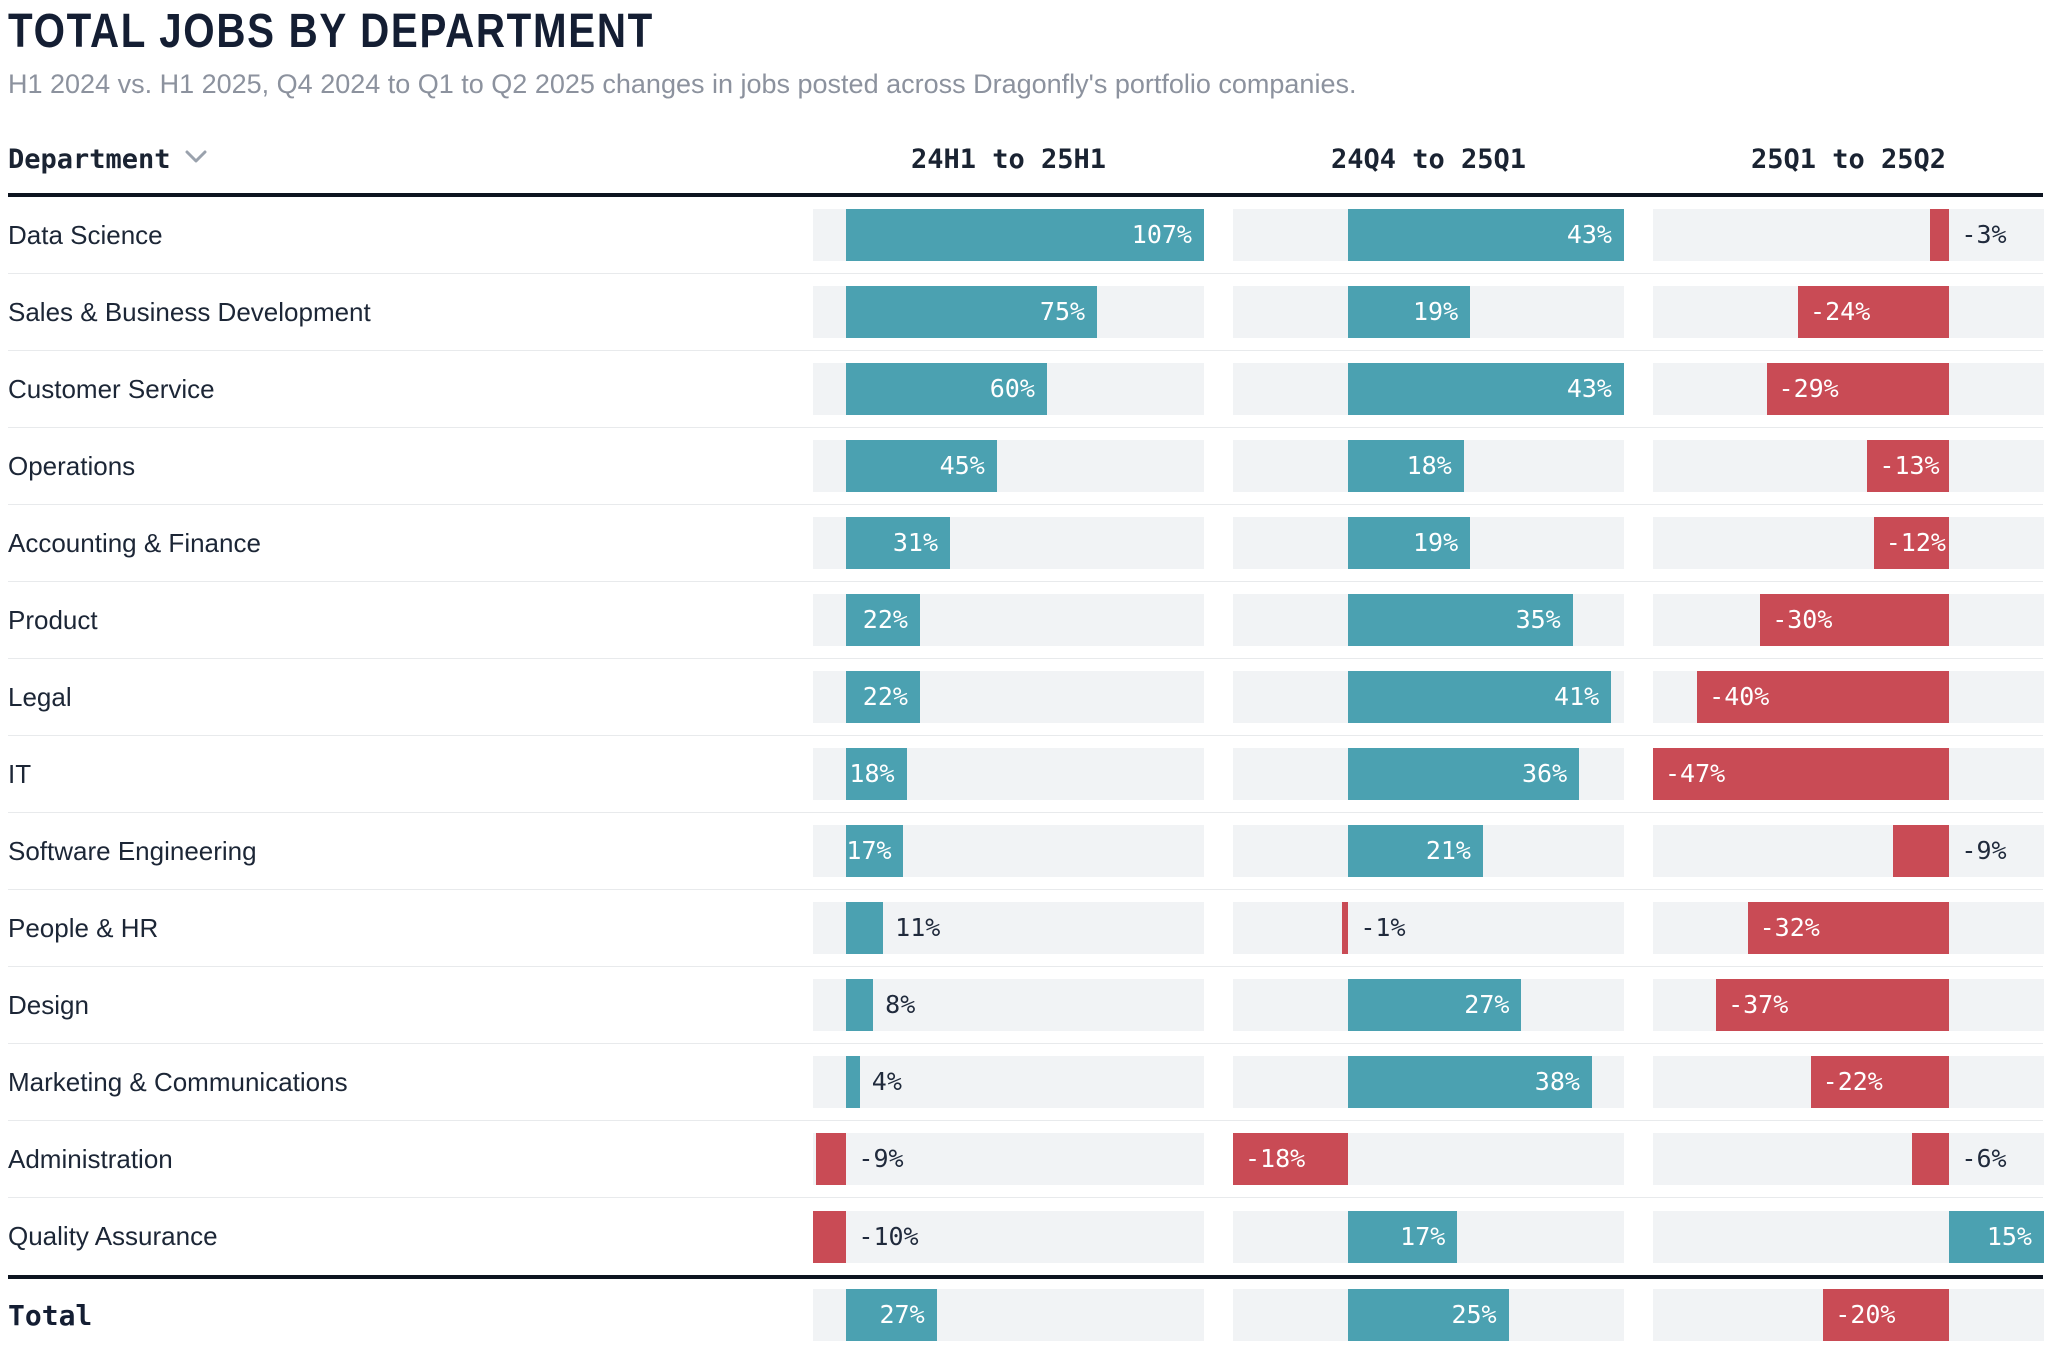 The image size is (2048, 1358). I want to click on bar-value-label: -22%, so click(1852, 1081).